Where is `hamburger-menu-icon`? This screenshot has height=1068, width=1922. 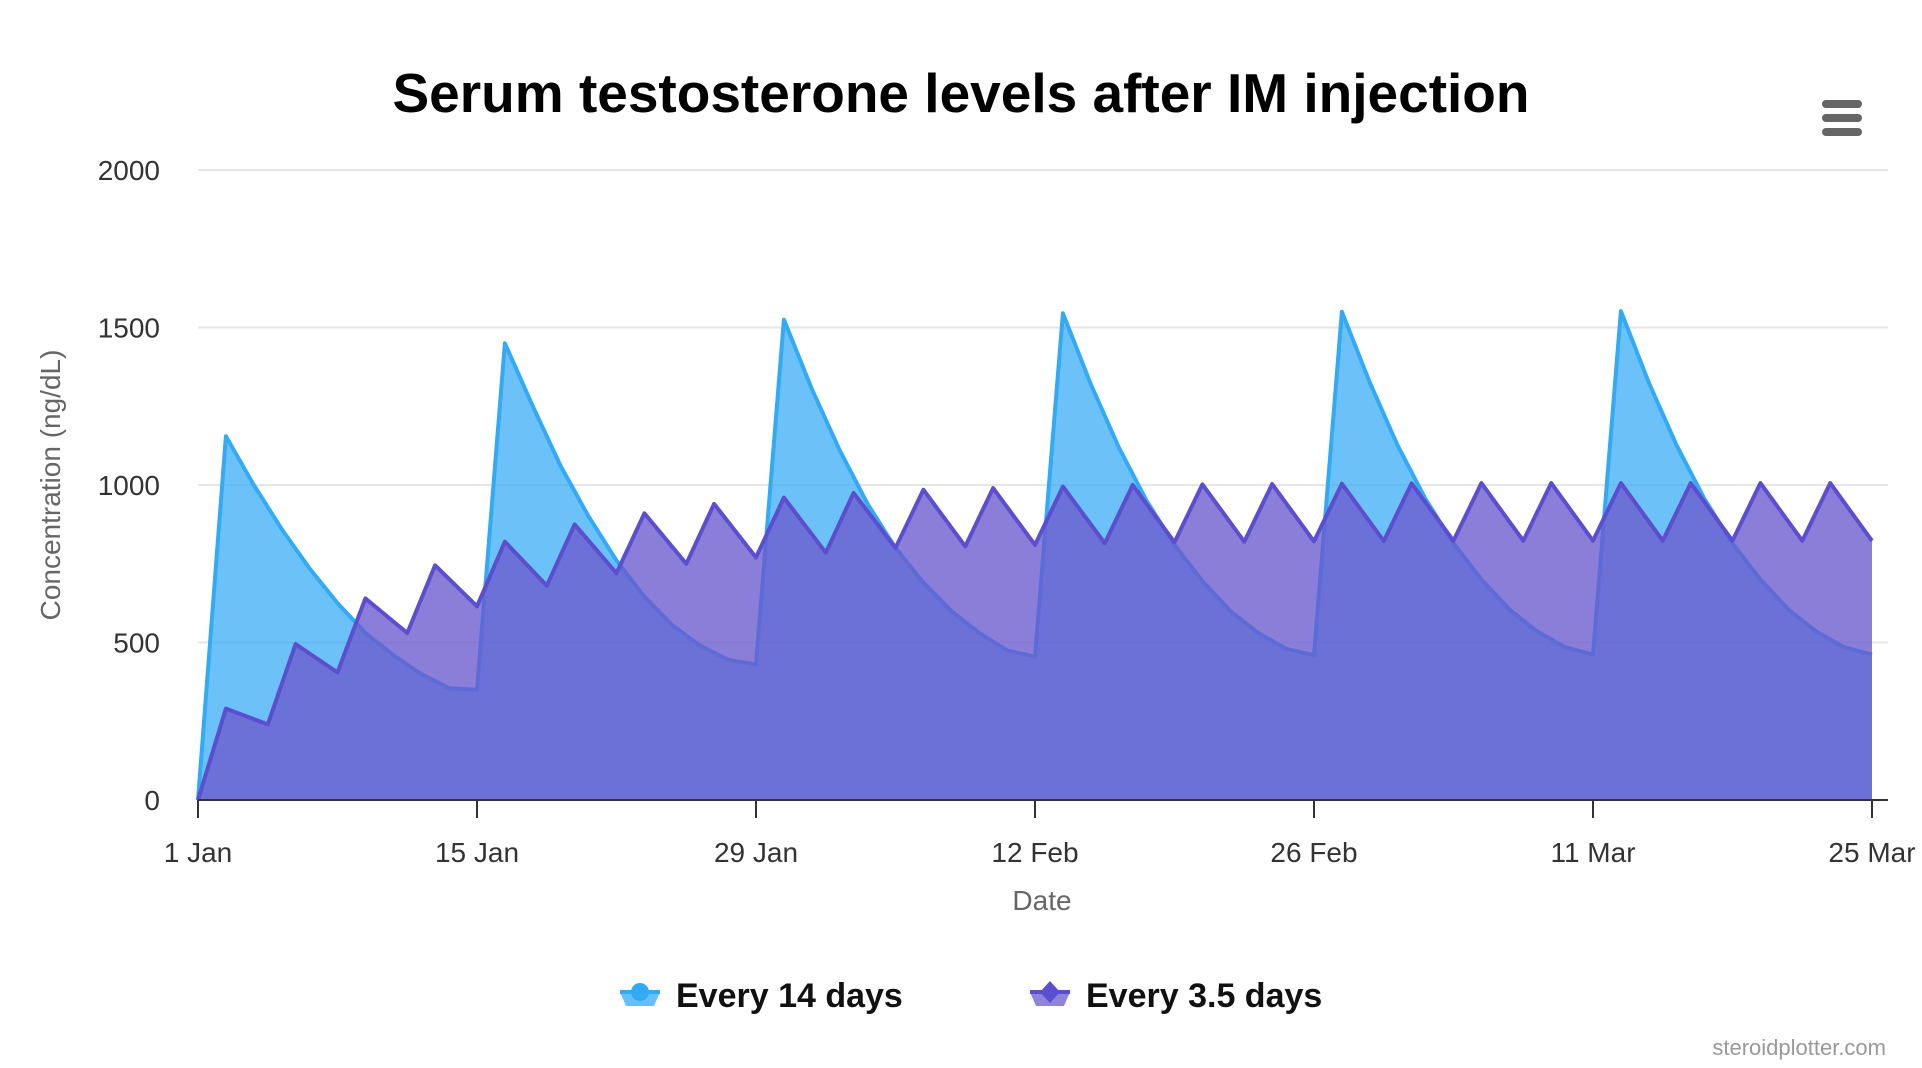
hamburger-menu-icon is located at coordinates (1842, 118).